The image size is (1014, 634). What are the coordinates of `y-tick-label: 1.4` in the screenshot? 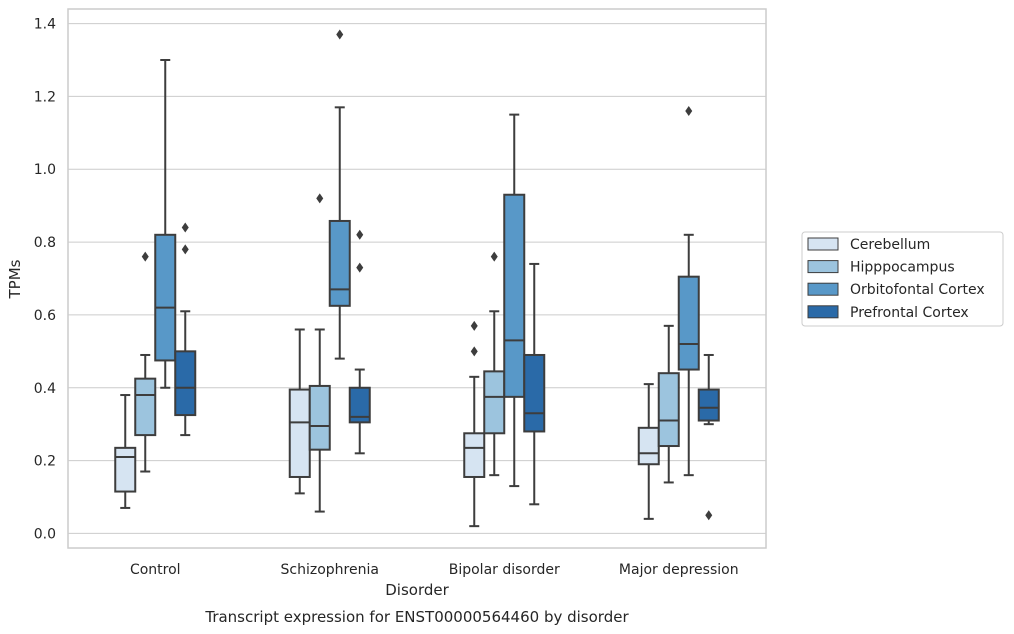 It's located at (45, 25).